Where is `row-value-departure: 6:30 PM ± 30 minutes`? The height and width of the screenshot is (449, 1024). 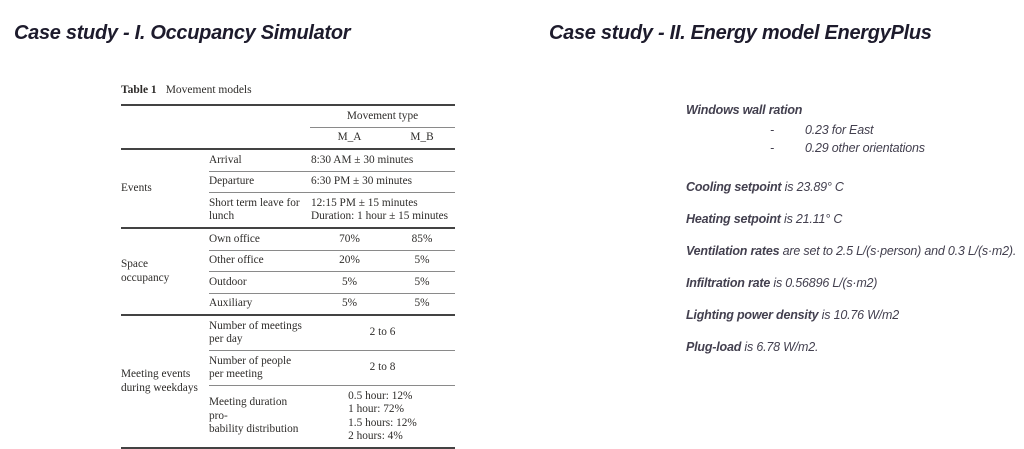 row-value-departure: 6:30 PM ± 30 minutes is located at coordinates (382, 182).